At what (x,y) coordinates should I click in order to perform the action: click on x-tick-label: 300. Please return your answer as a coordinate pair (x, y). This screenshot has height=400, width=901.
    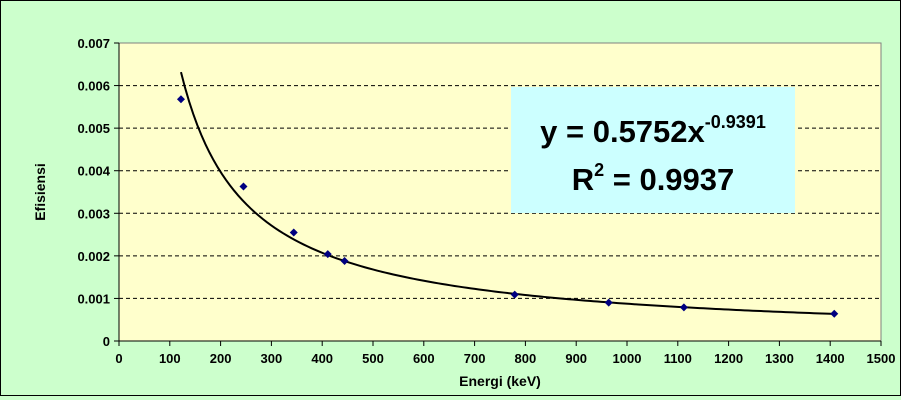
    Looking at the image, I should click on (272, 358).